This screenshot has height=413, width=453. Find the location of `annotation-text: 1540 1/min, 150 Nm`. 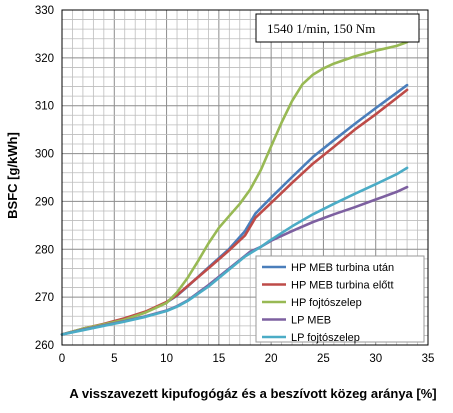

annotation-text: 1540 1/min, 150 Nm is located at coordinates (321, 28).